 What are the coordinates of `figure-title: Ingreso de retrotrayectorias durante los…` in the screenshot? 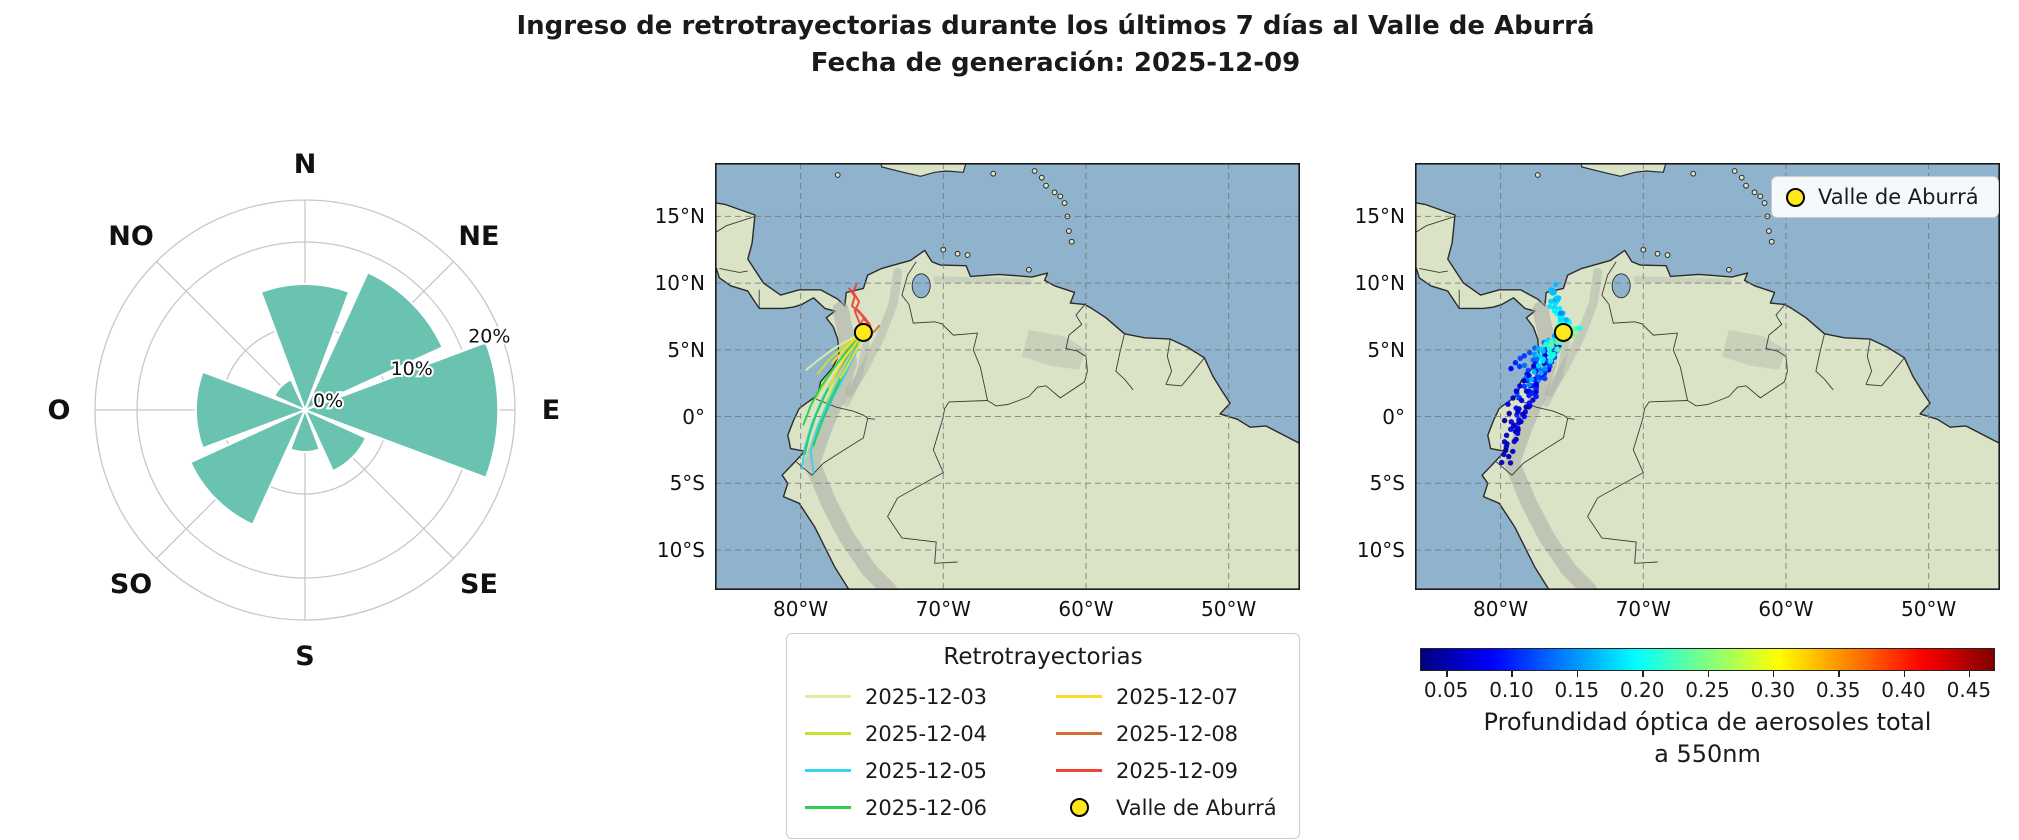 It's located at (1009, 45).